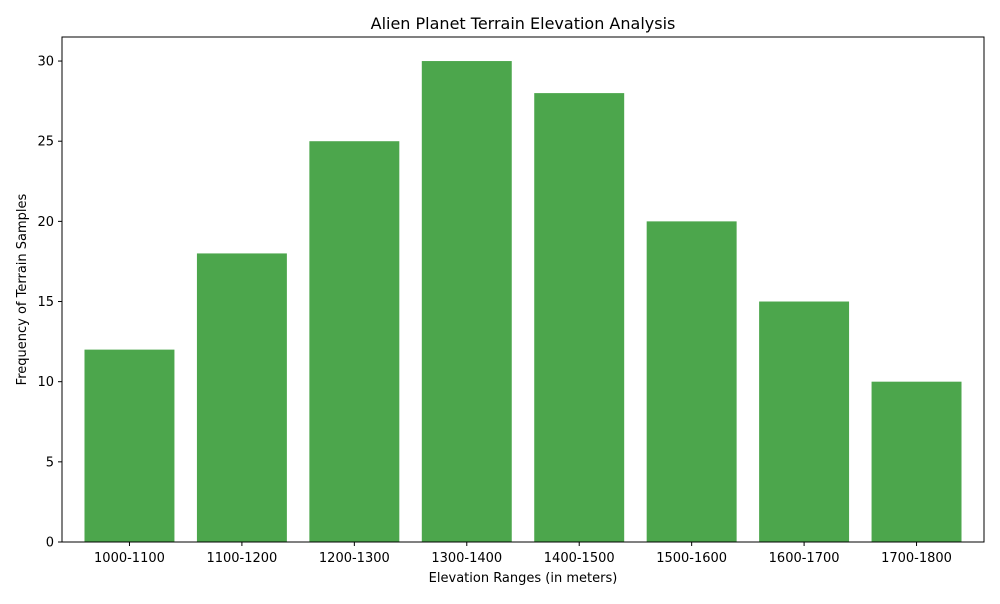  I want to click on x-tick-label: 1200-1300, so click(354, 558).